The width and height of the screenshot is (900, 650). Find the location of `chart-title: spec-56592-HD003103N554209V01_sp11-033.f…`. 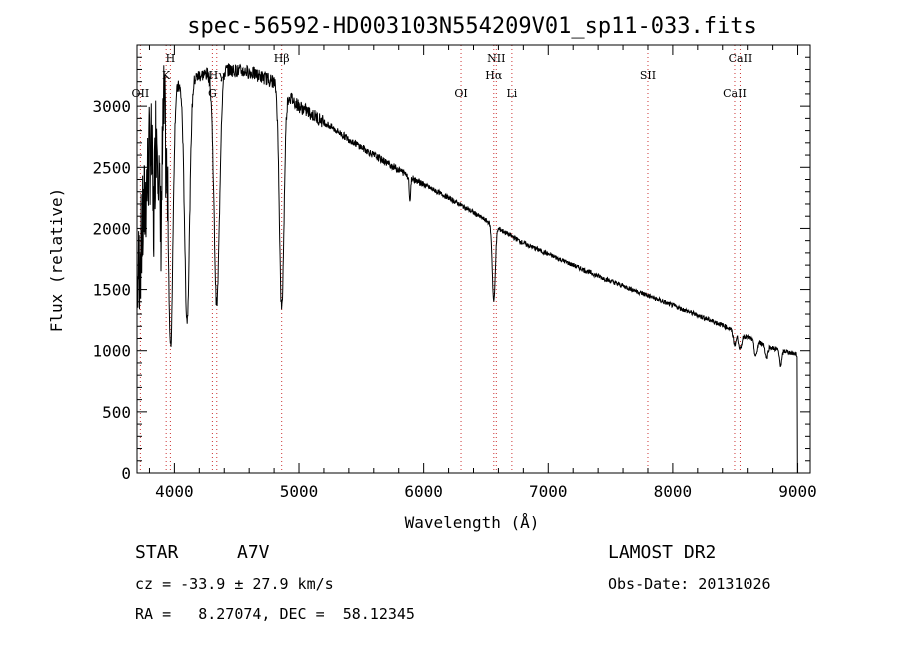

chart-title: spec-56592-HD003103N554209V01_sp11-033.f… is located at coordinates (472, 26).